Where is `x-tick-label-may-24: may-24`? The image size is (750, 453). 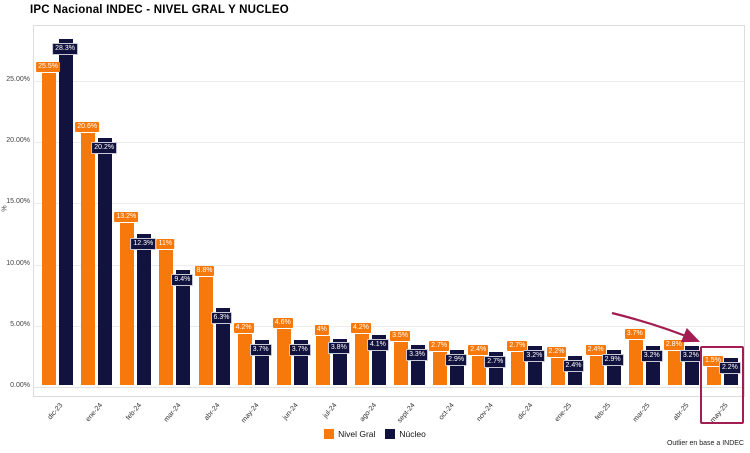 x-tick-label-may-24: may-24 is located at coordinates (250, 413).